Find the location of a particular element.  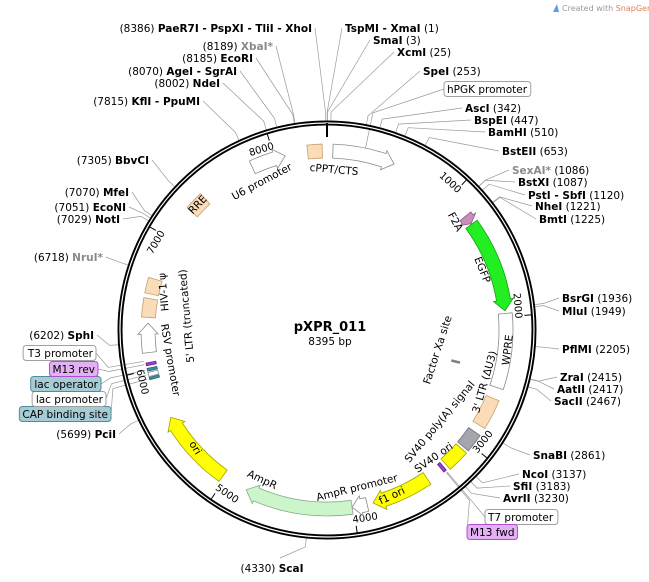

site-xcmi: XcmI (25) is located at coordinates (424, 53).